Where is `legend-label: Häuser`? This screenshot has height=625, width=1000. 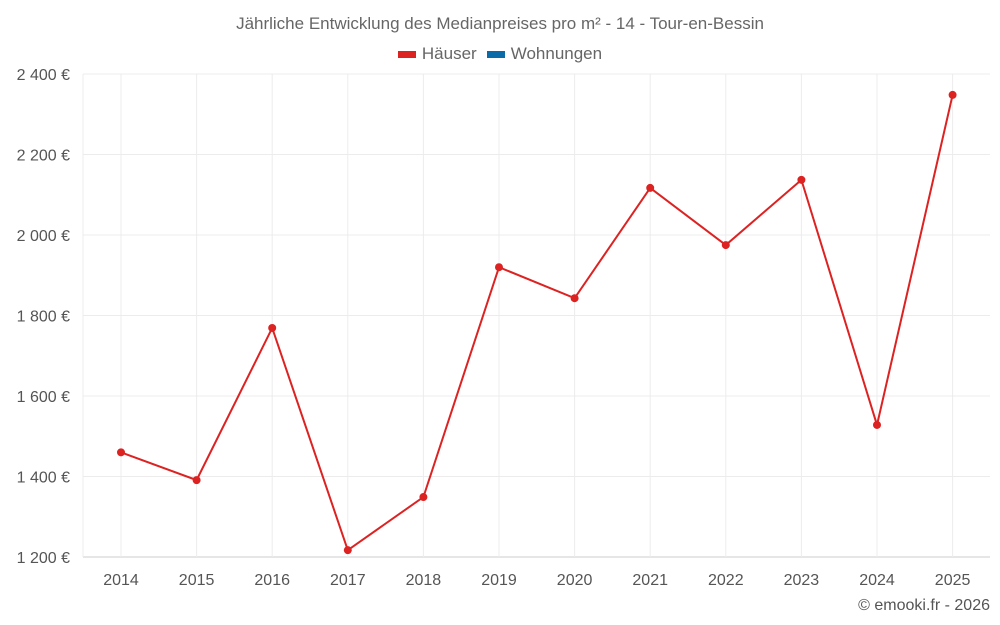
legend-label: Häuser is located at coordinates (449, 53).